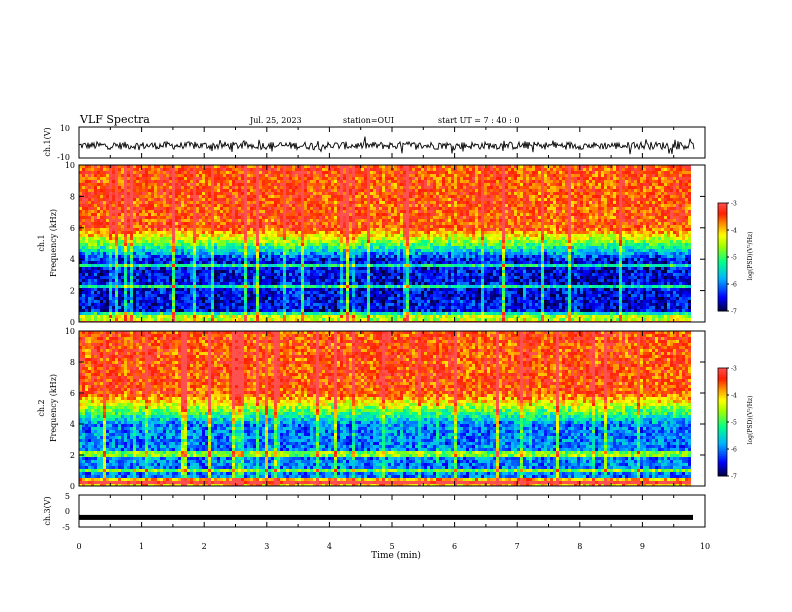  What do you see at coordinates (396, 555) in the screenshot?
I see `x-axis-label: Time (min)` at bounding box center [396, 555].